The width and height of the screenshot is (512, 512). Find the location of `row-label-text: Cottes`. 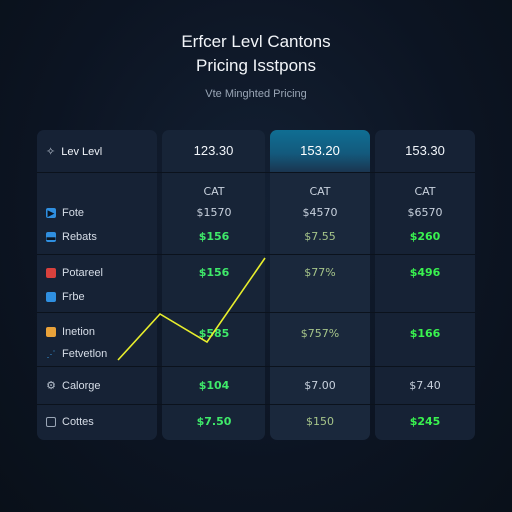

row-label-text: Cottes is located at coordinates (78, 422).